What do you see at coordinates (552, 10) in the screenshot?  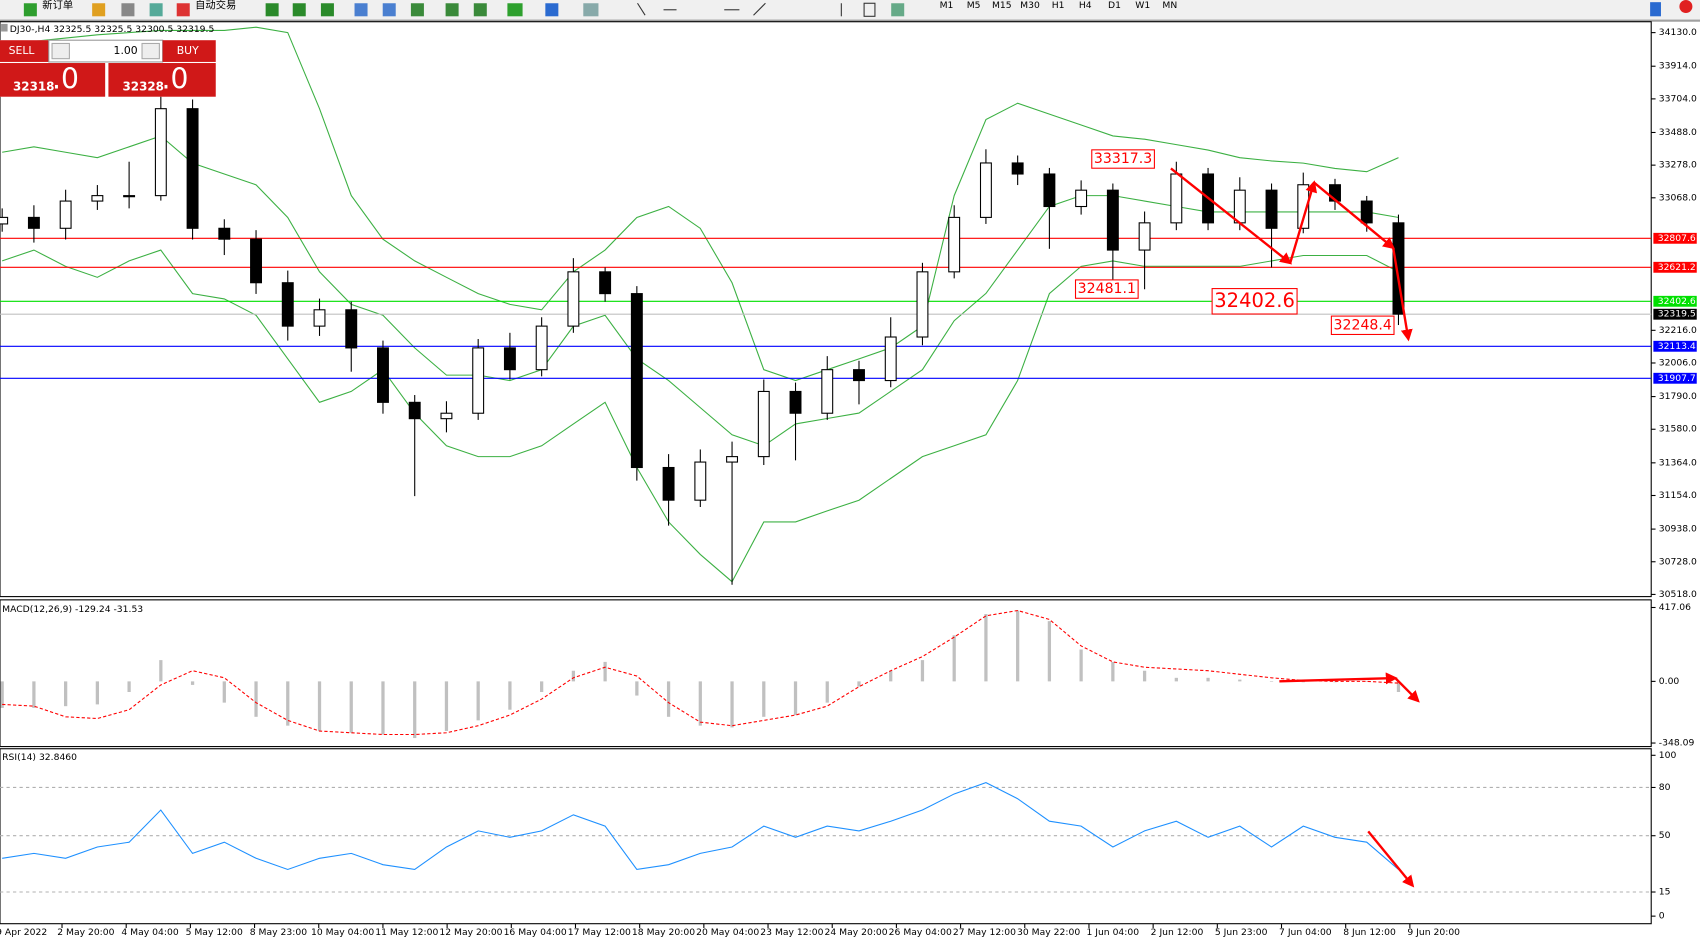 I see `periods` at bounding box center [552, 10].